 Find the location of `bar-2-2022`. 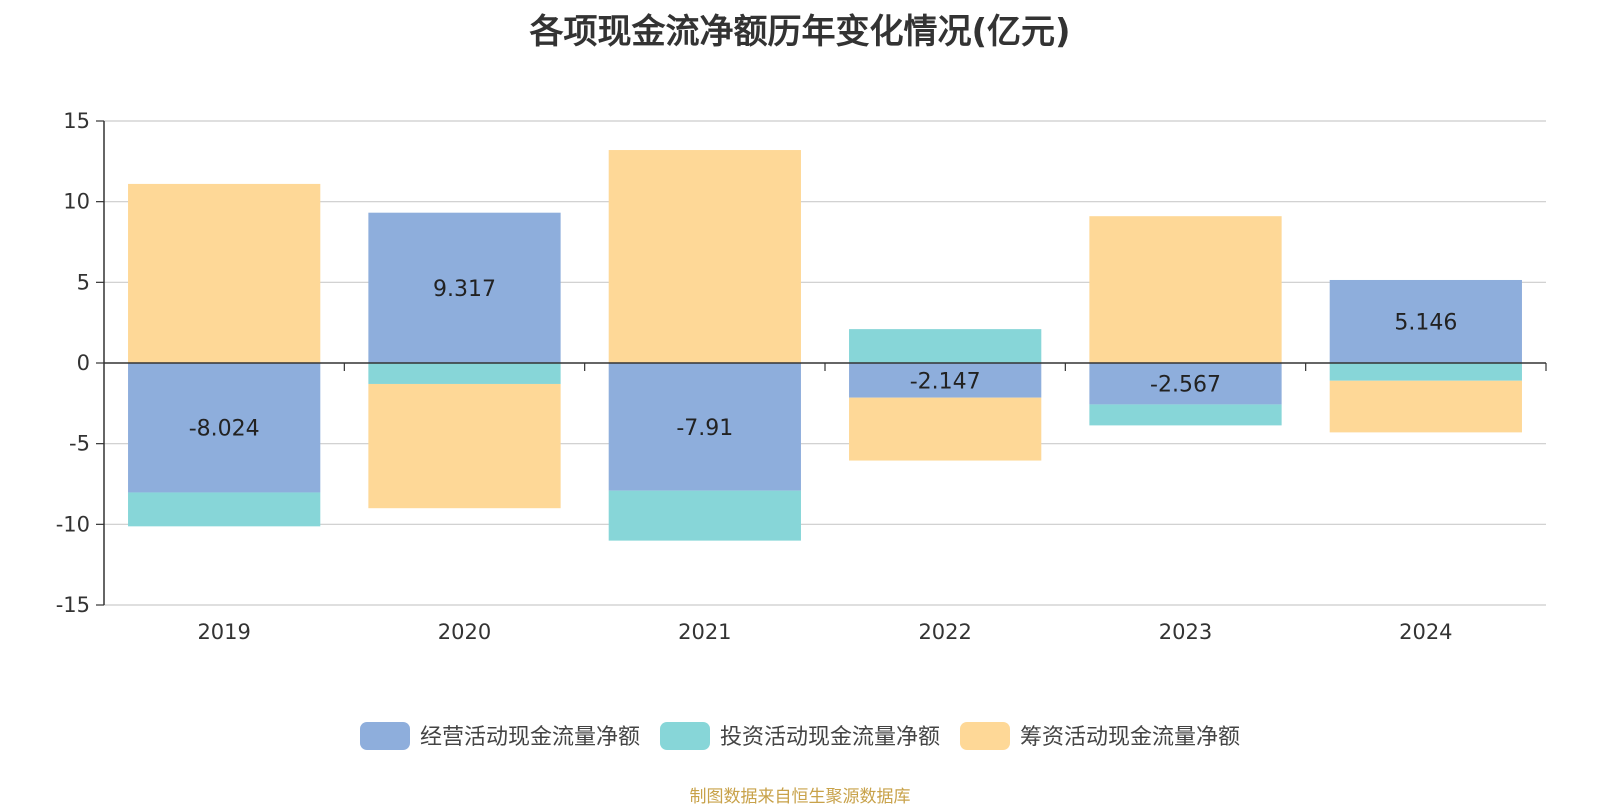

bar-2-2022 is located at coordinates (945, 346).